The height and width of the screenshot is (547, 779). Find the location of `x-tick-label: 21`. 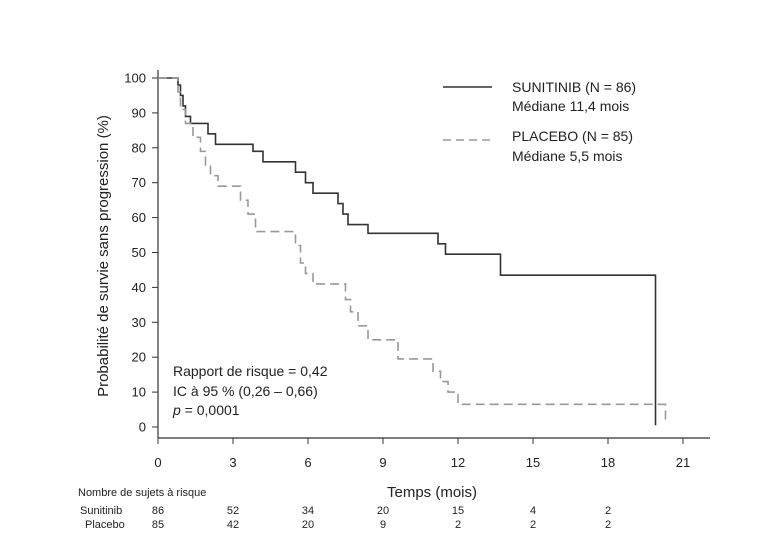

x-tick-label: 21 is located at coordinates (683, 462).